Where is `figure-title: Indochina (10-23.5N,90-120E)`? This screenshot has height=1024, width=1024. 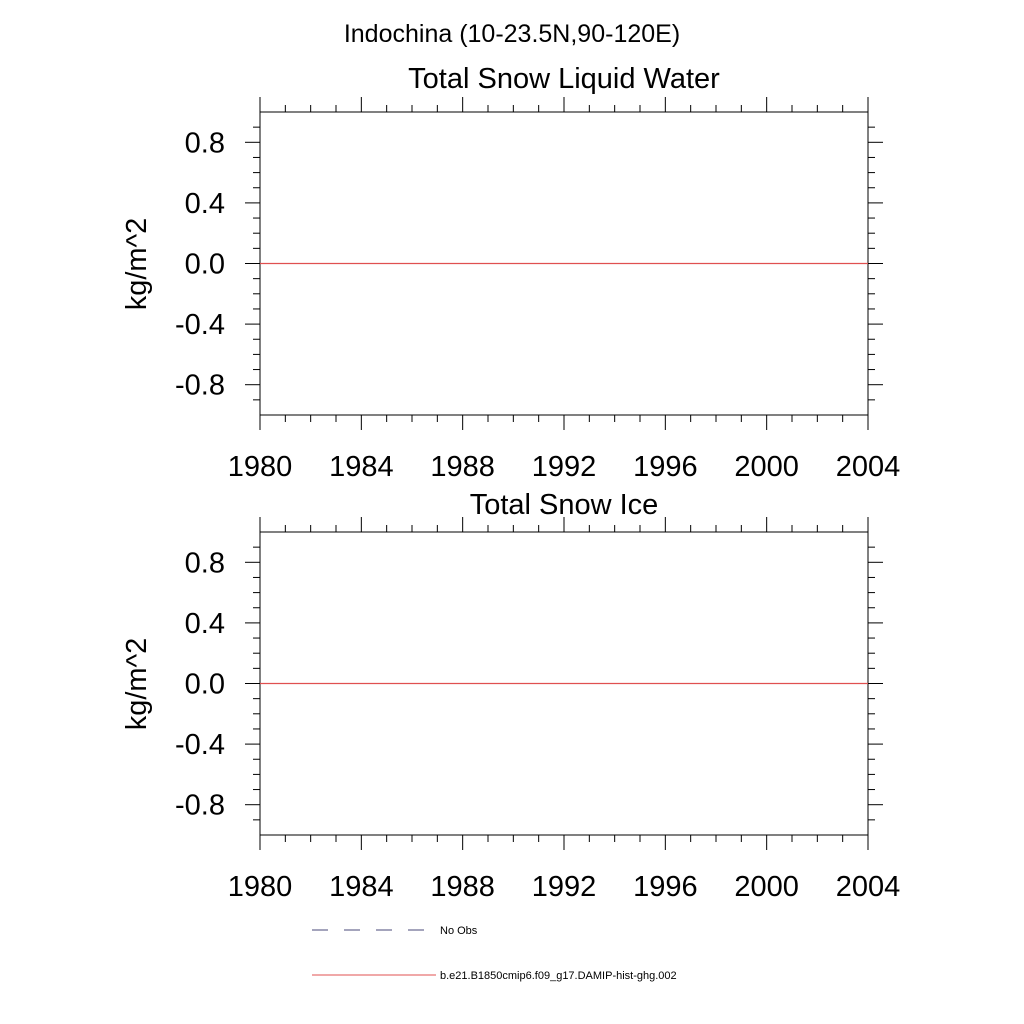
figure-title: Indochina (10-23.5N,90-120E) is located at coordinates (512, 34).